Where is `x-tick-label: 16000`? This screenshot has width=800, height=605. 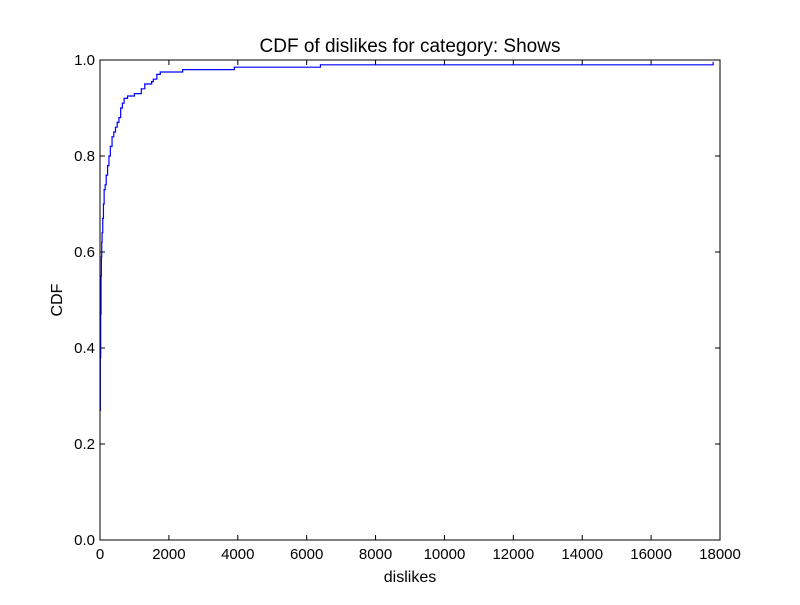
x-tick-label: 16000 is located at coordinates (651, 554).